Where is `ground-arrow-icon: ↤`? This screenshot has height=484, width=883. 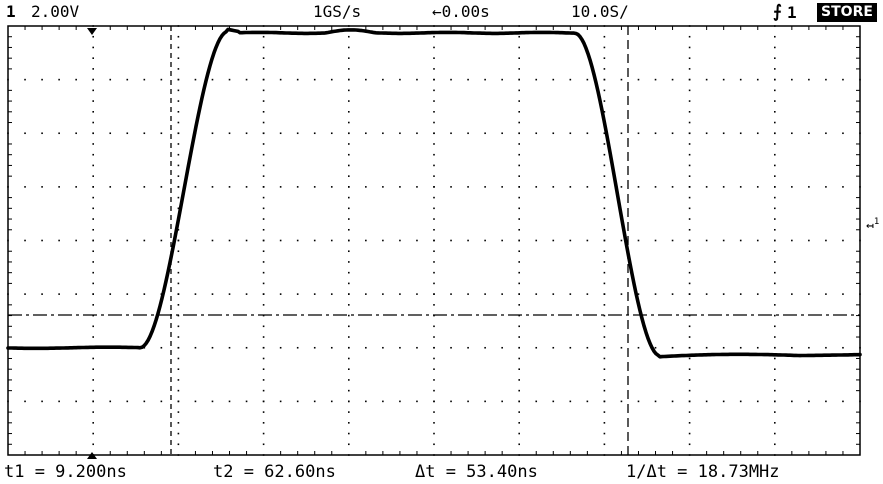
ground-arrow-icon: ↤ is located at coordinates (870, 226).